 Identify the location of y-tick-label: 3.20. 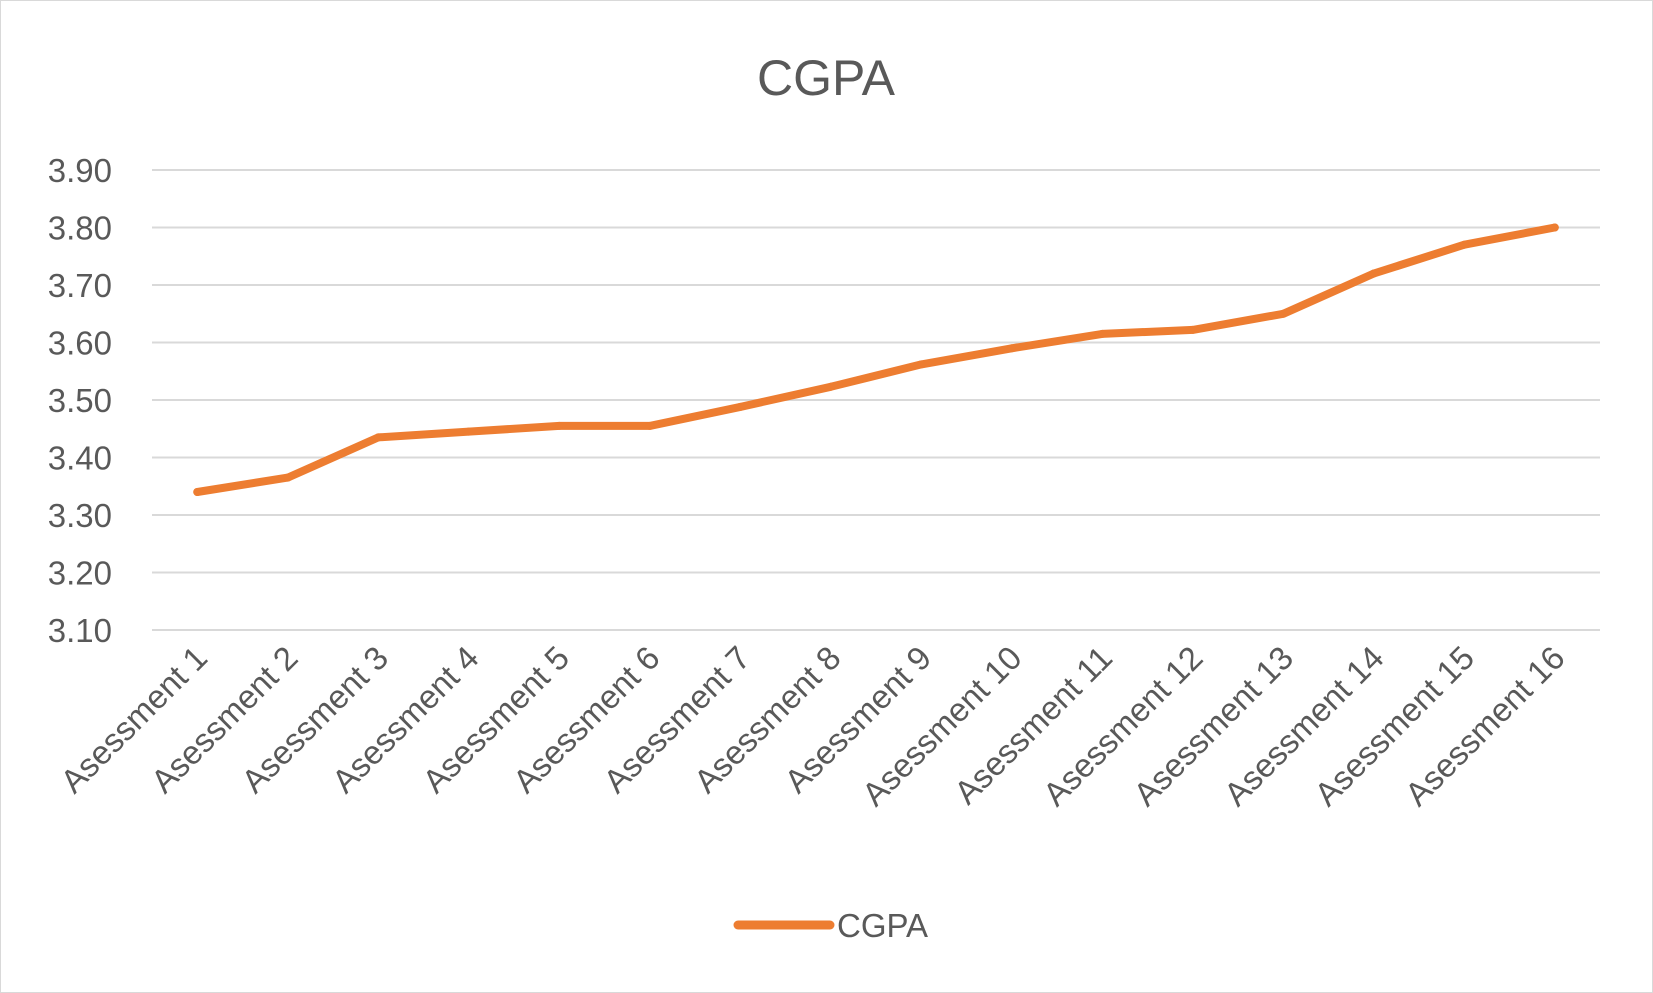
(80, 573).